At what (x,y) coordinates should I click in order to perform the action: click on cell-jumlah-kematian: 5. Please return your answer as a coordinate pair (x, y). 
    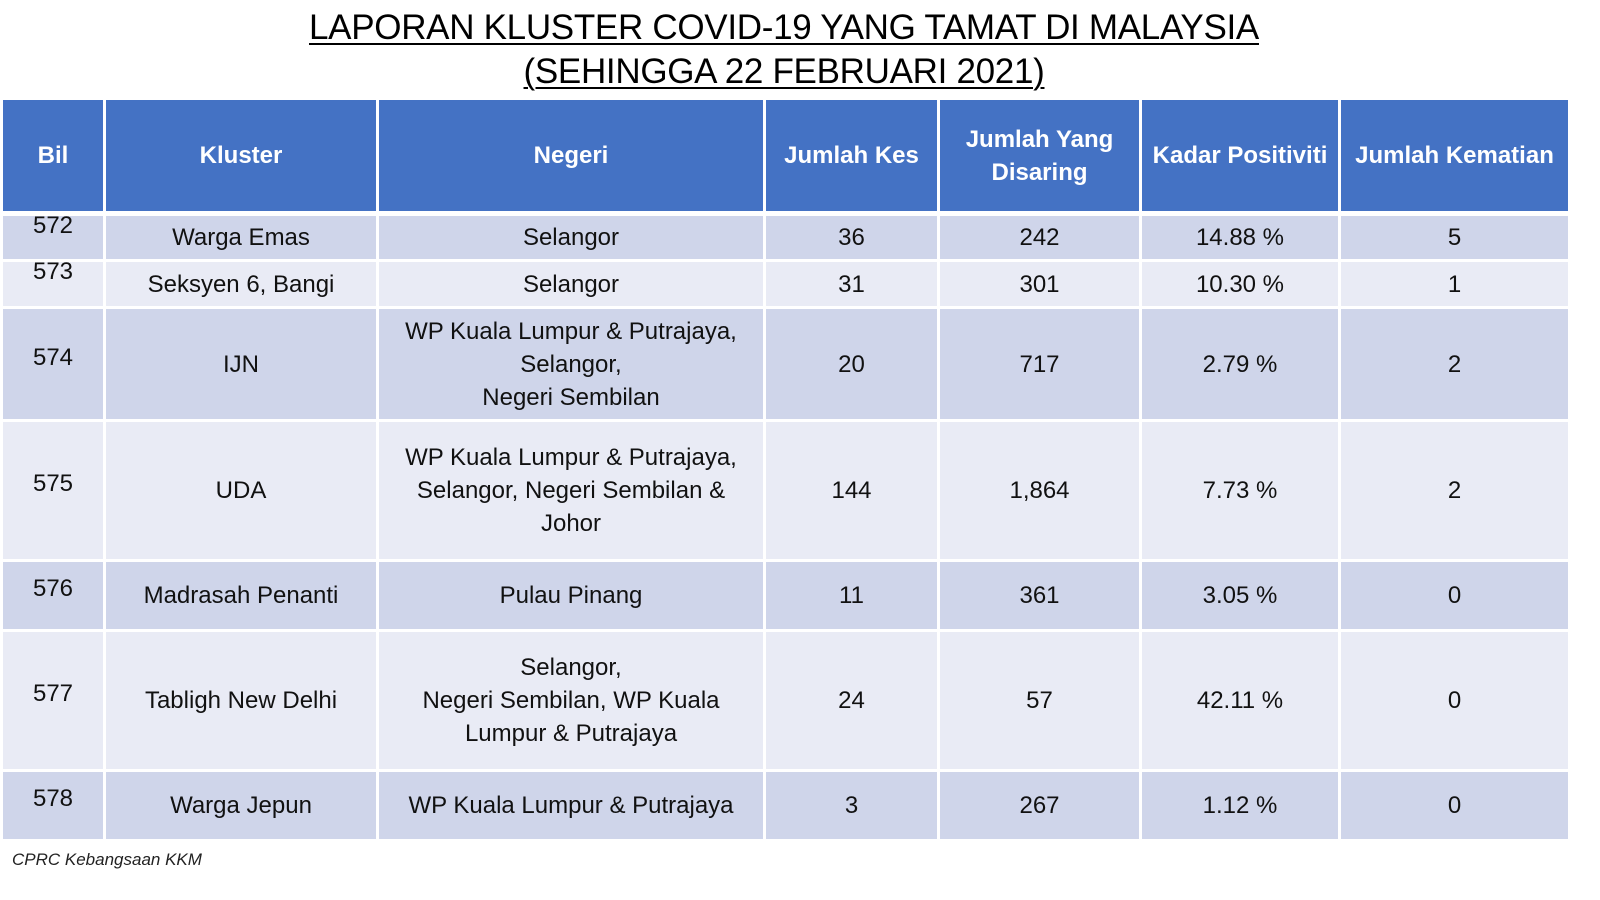
    Looking at the image, I should click on (1454, 237).